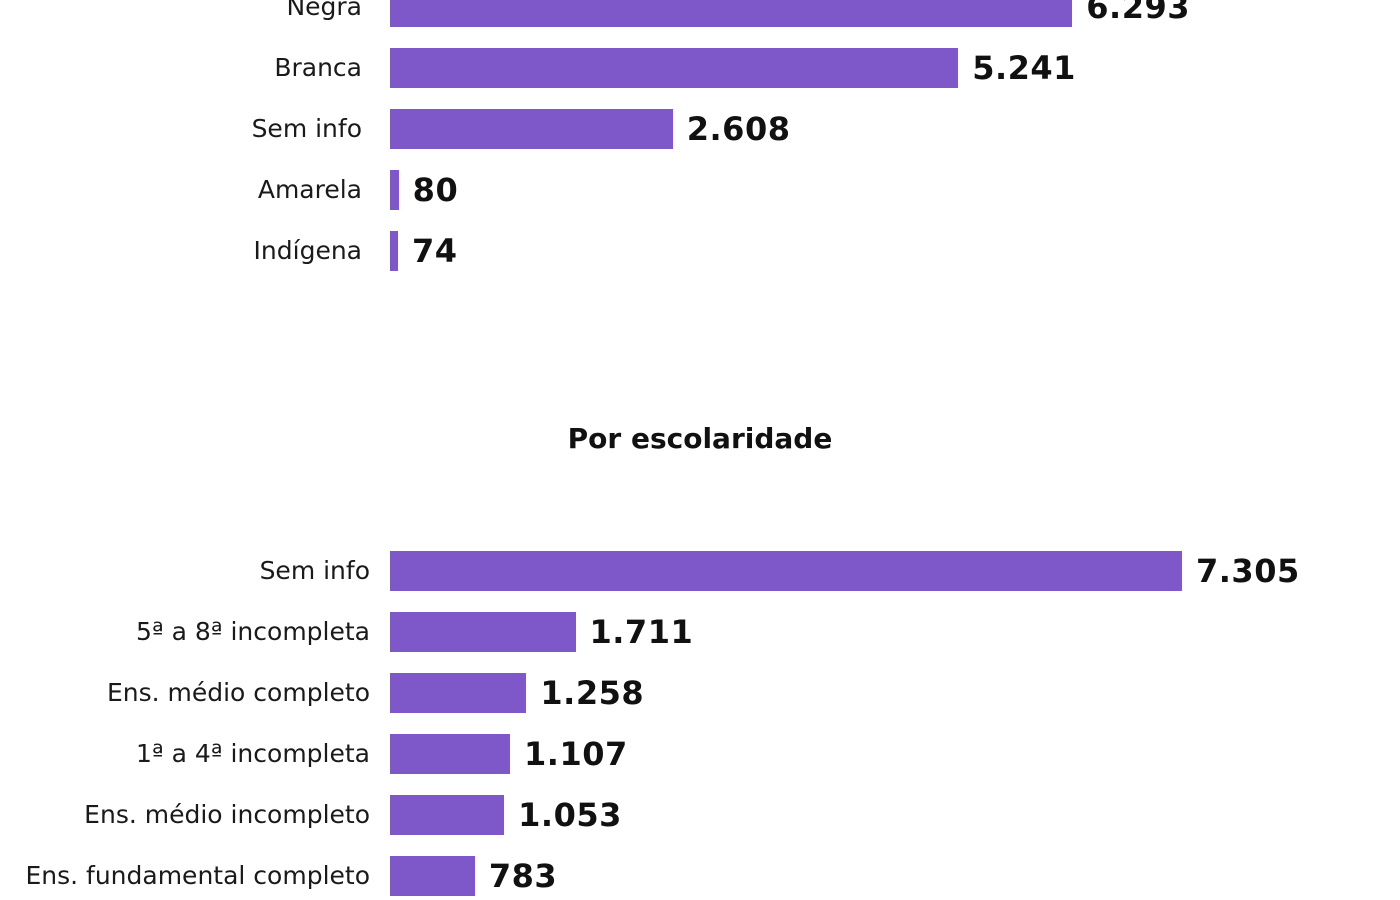 This screenshot has width=1400, height=900. What do you see at coordinates (1024, 68) in the screenshot?
I see `value-label: 5.241` at bounding box center [1024, 68].